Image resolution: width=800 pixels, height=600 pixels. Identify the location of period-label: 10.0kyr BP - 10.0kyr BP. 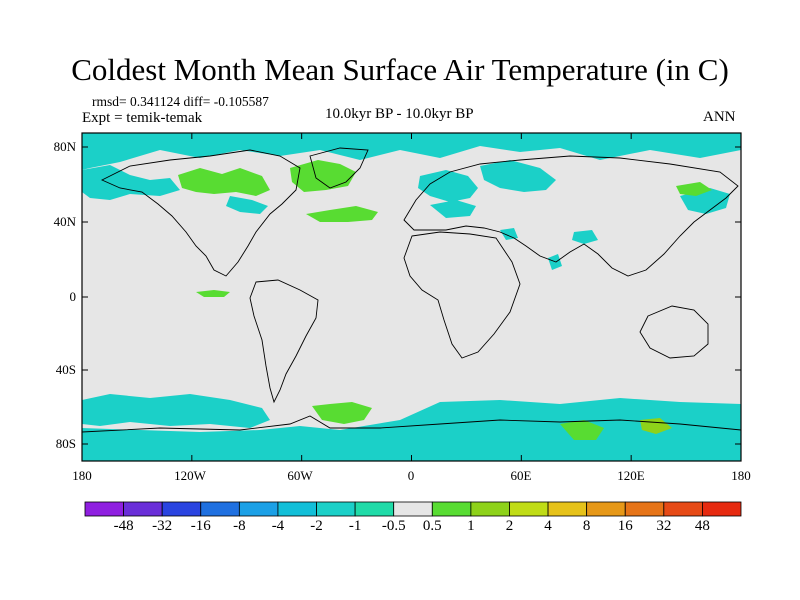
(399, 114).